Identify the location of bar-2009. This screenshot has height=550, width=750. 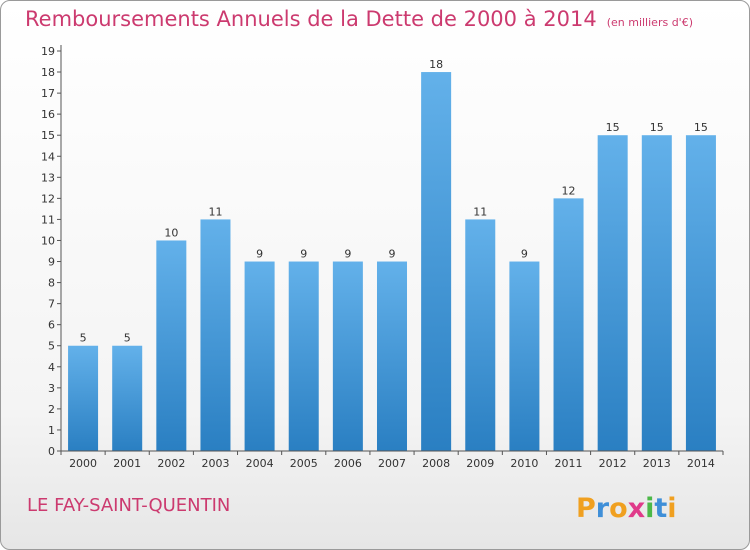
(480, 335).